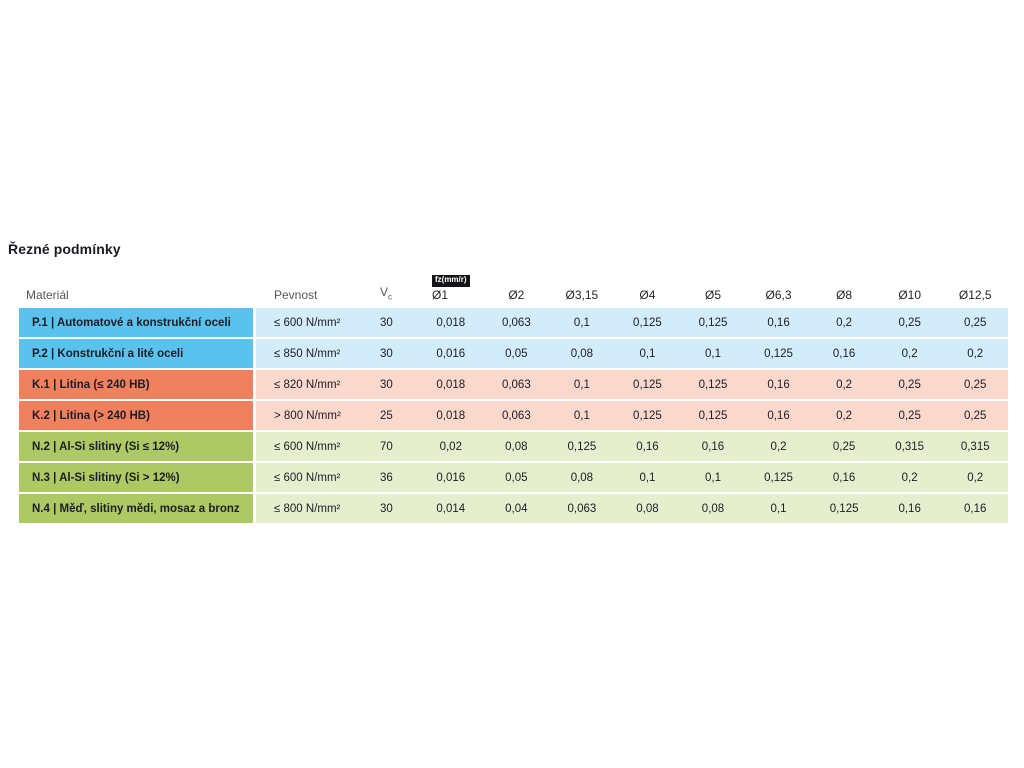  What do you see at coordinates (844, 294) in the screenshot?
I see `column-header-diameter: Ø8` at bounding box center [844, 294].